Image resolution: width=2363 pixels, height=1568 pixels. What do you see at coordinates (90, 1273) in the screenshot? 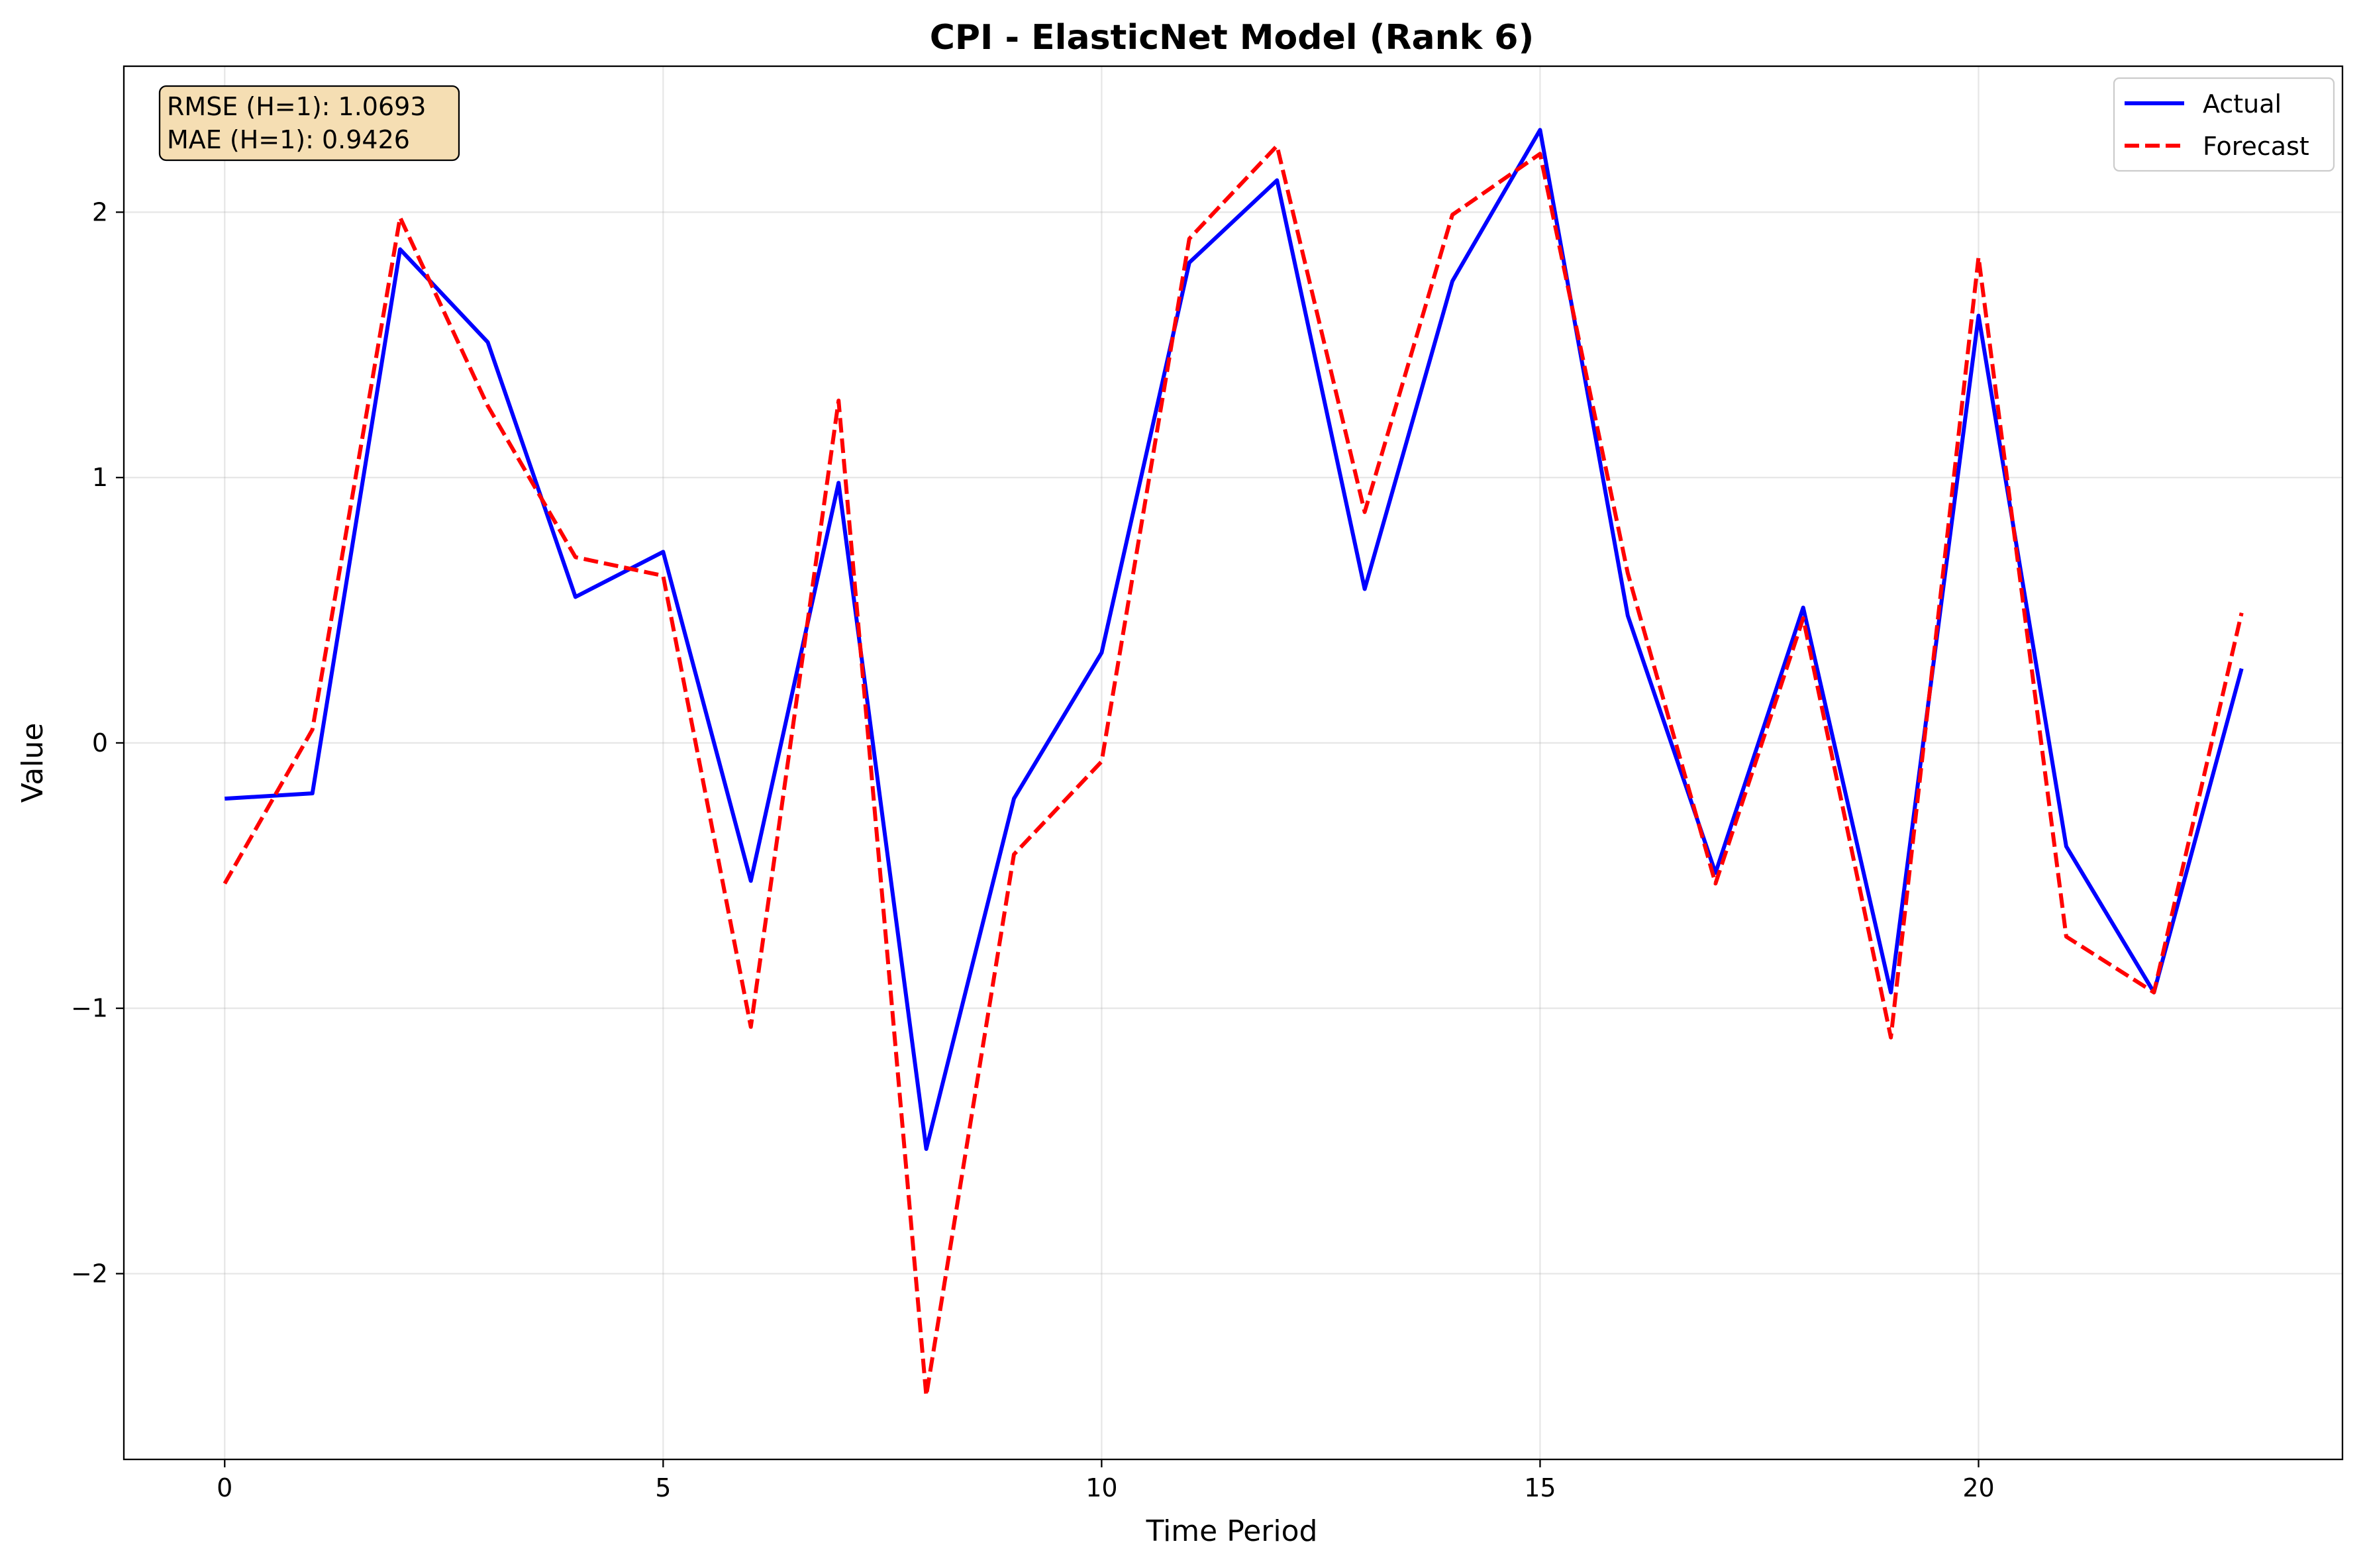
I see `y-tick-label: −2` at bounding box center [90, 1273].